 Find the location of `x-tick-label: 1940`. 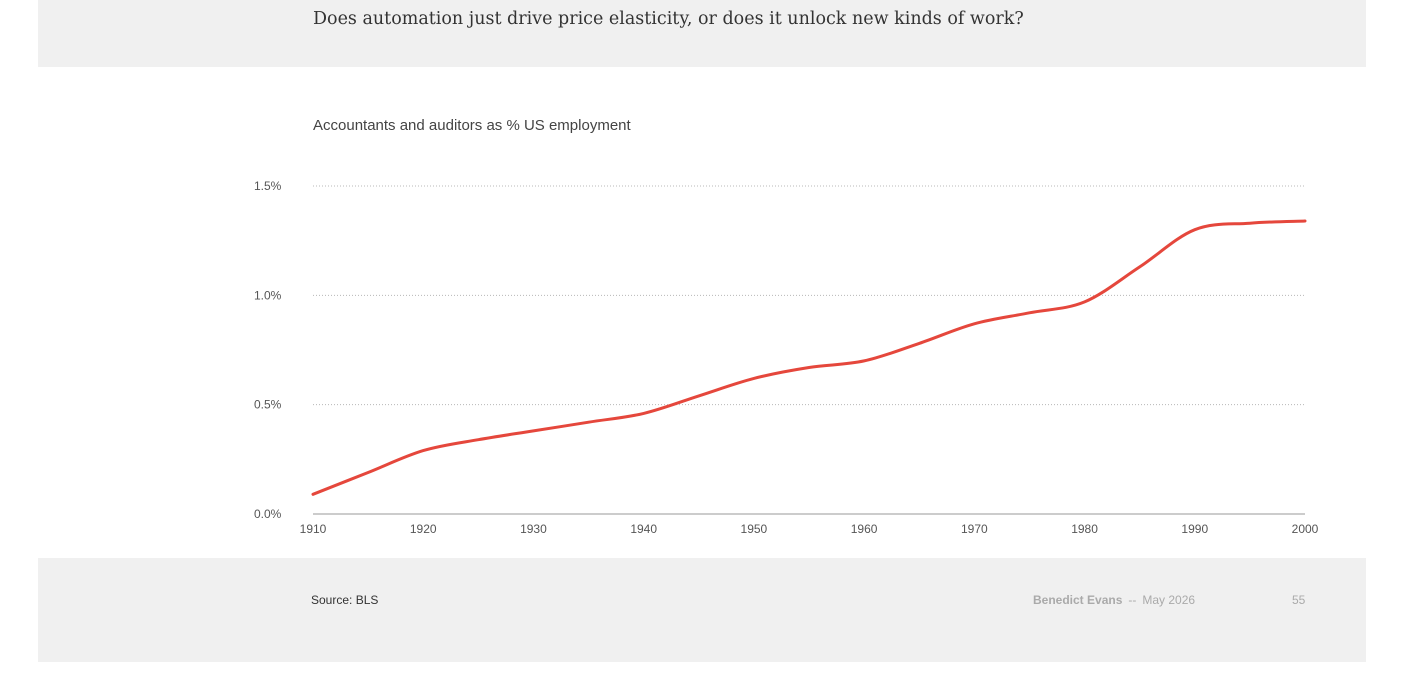

x-tick-label: 1940 is located at coordinates (643, 529).